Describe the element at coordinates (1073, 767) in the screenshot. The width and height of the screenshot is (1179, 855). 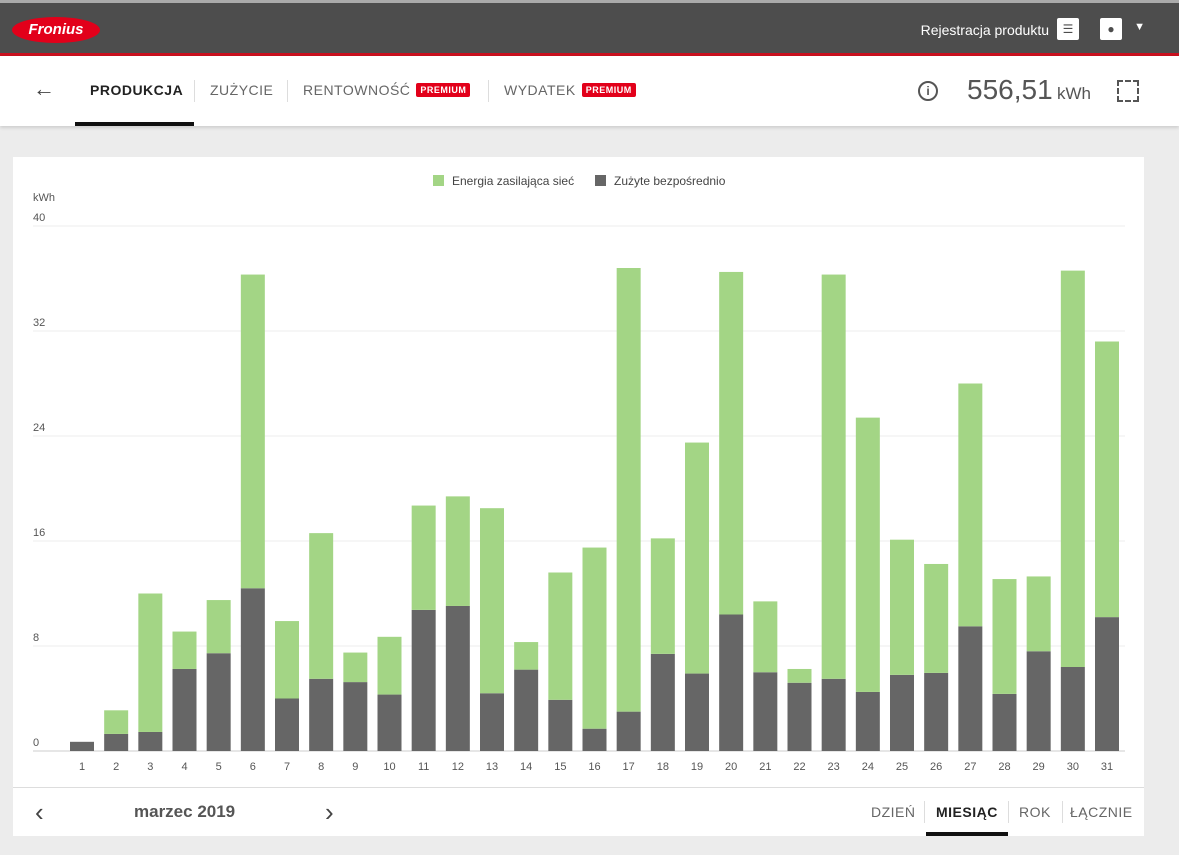
I see `x-tick-label: 30` at that location.